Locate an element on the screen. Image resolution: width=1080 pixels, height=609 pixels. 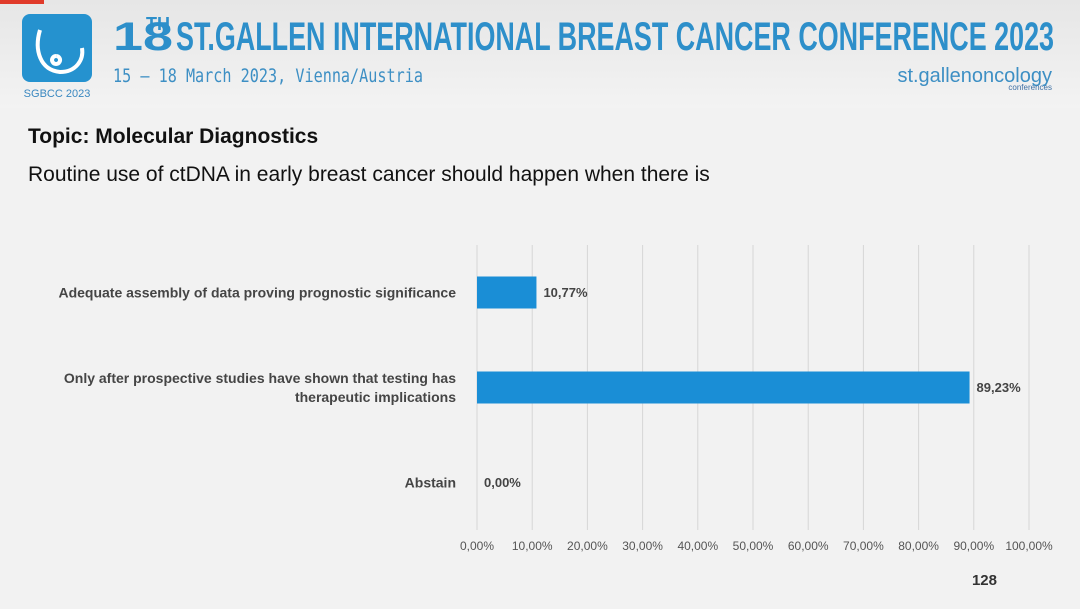
x-tick-label: 20,00% is located at coordinates (587, 546).